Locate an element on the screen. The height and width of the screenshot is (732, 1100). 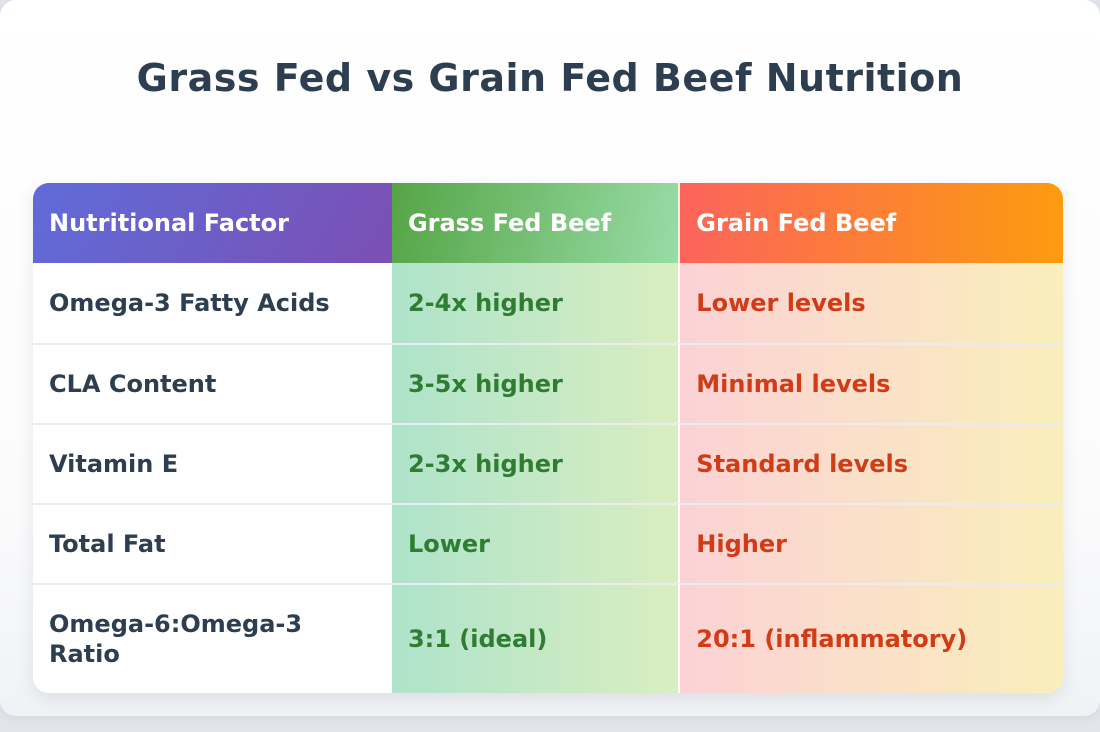
factor-cell: CLA Content is located at coordinates (212, 383).